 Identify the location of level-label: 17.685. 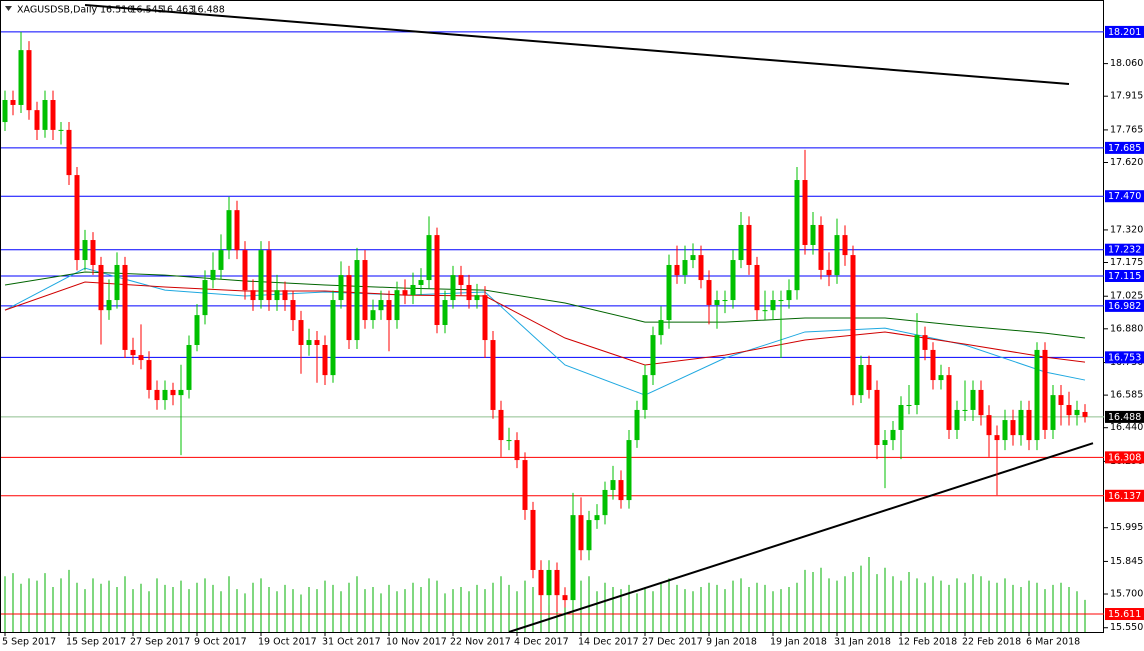
(1124, 148).